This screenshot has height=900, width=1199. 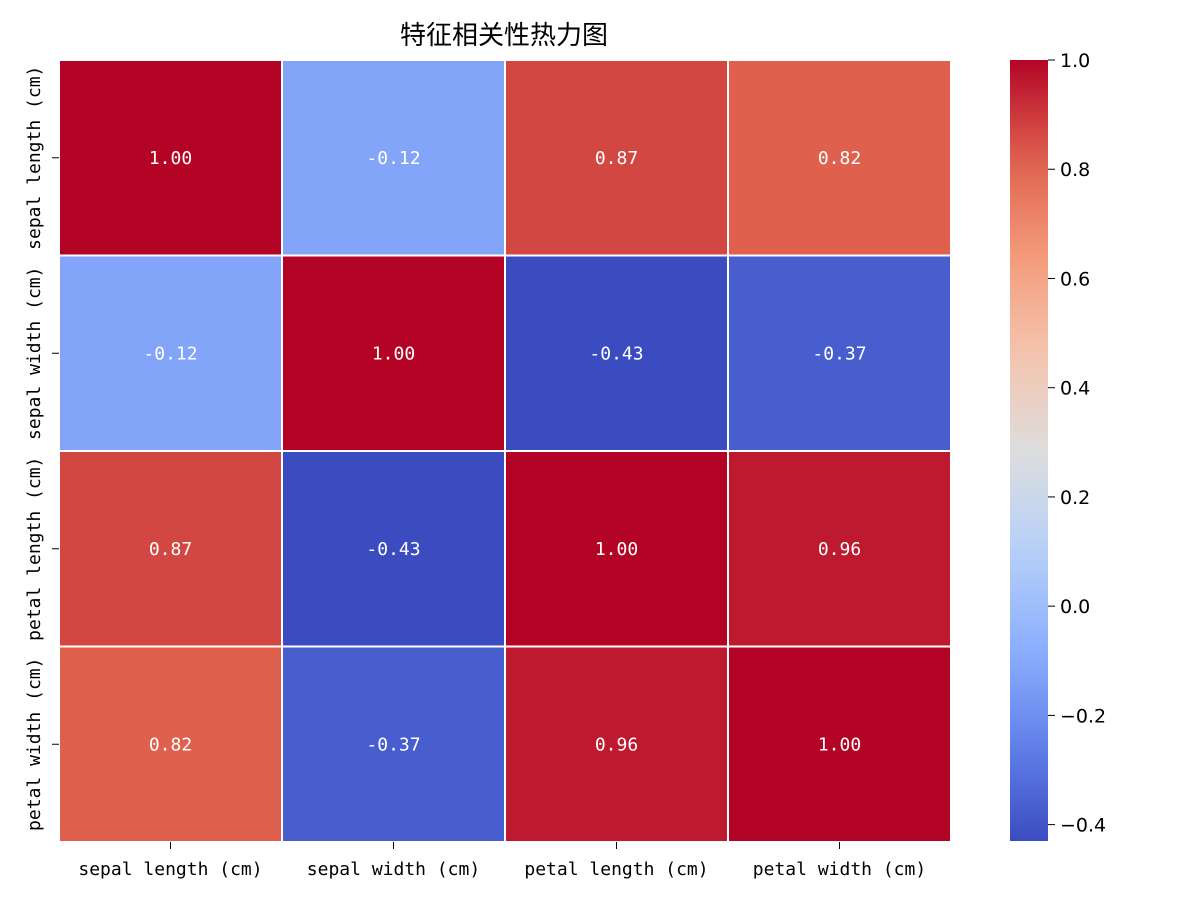 I want to click on colorbar-tick-label: 0.8, so click(x=1075, y=170).